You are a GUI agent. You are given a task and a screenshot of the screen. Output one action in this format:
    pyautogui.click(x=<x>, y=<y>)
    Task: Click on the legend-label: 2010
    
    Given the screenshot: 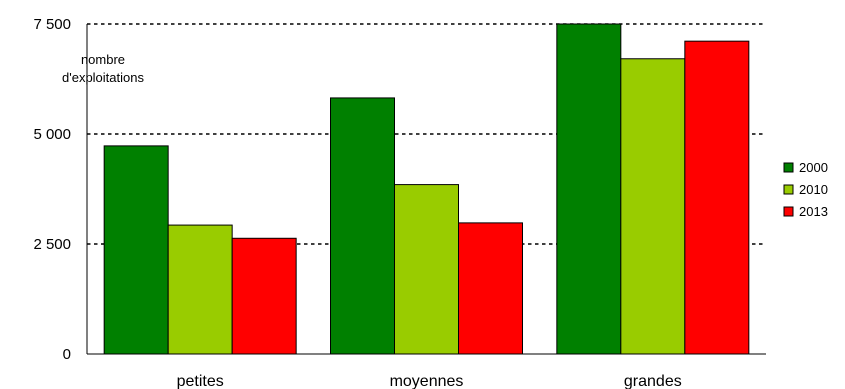 What is the action you would take?
    pyautogui.click(x=813, y=189)
    